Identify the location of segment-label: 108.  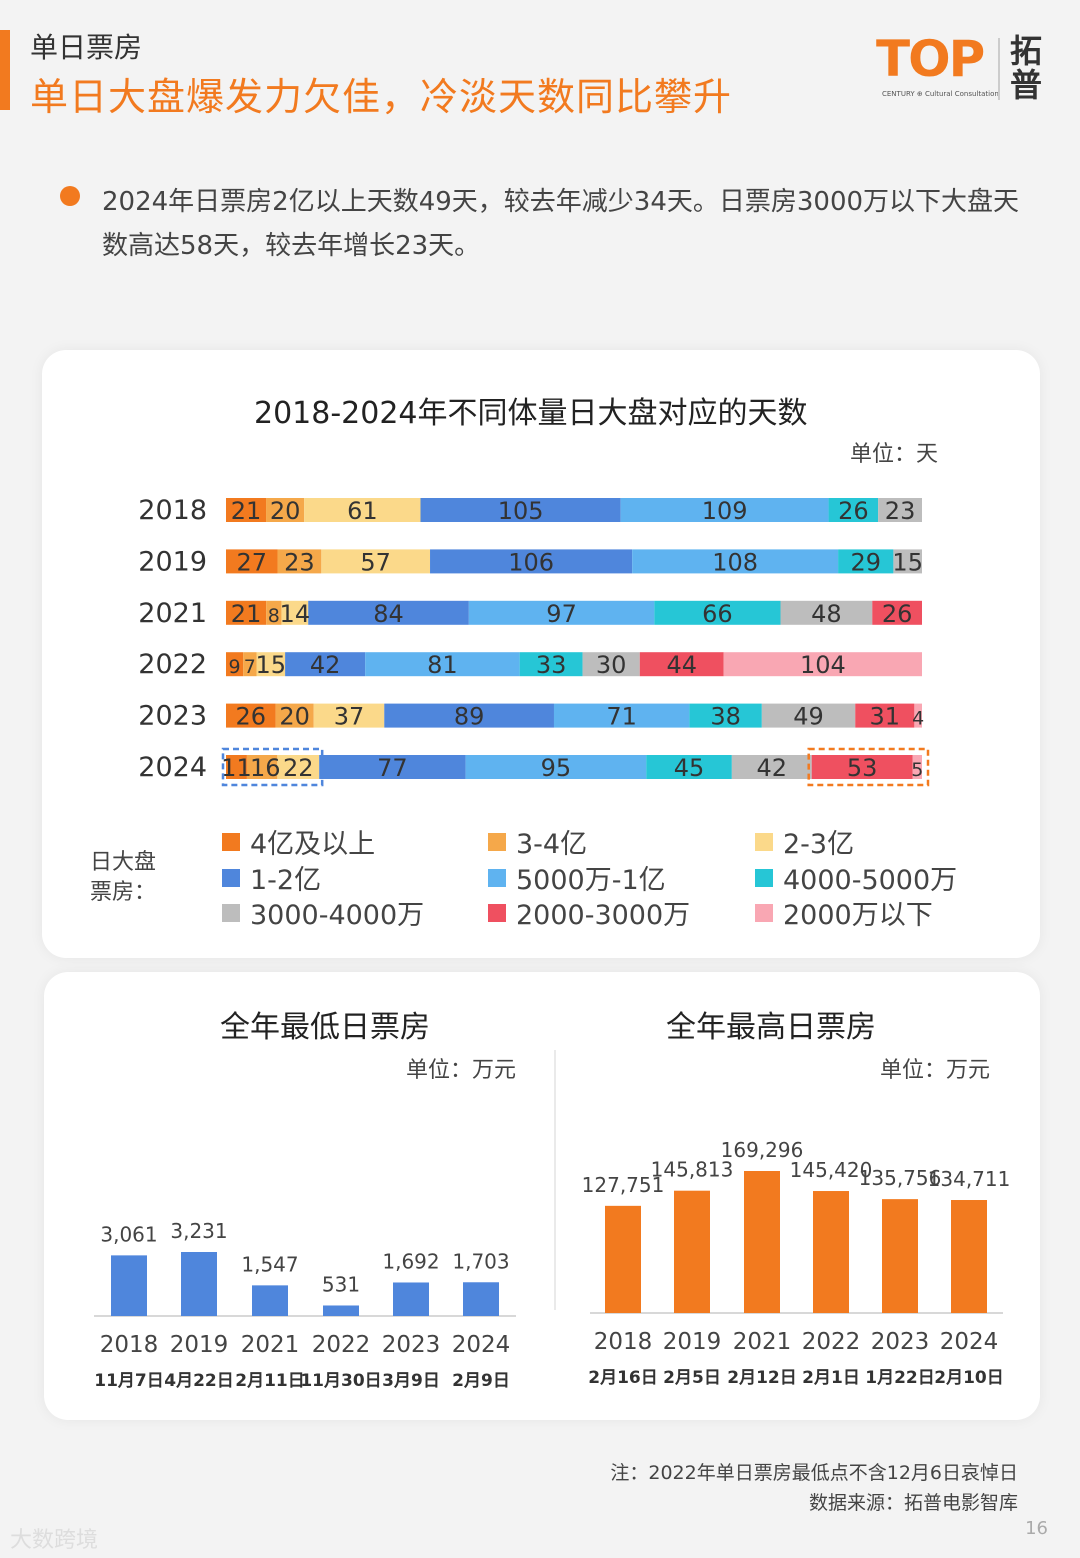
(735, 562).